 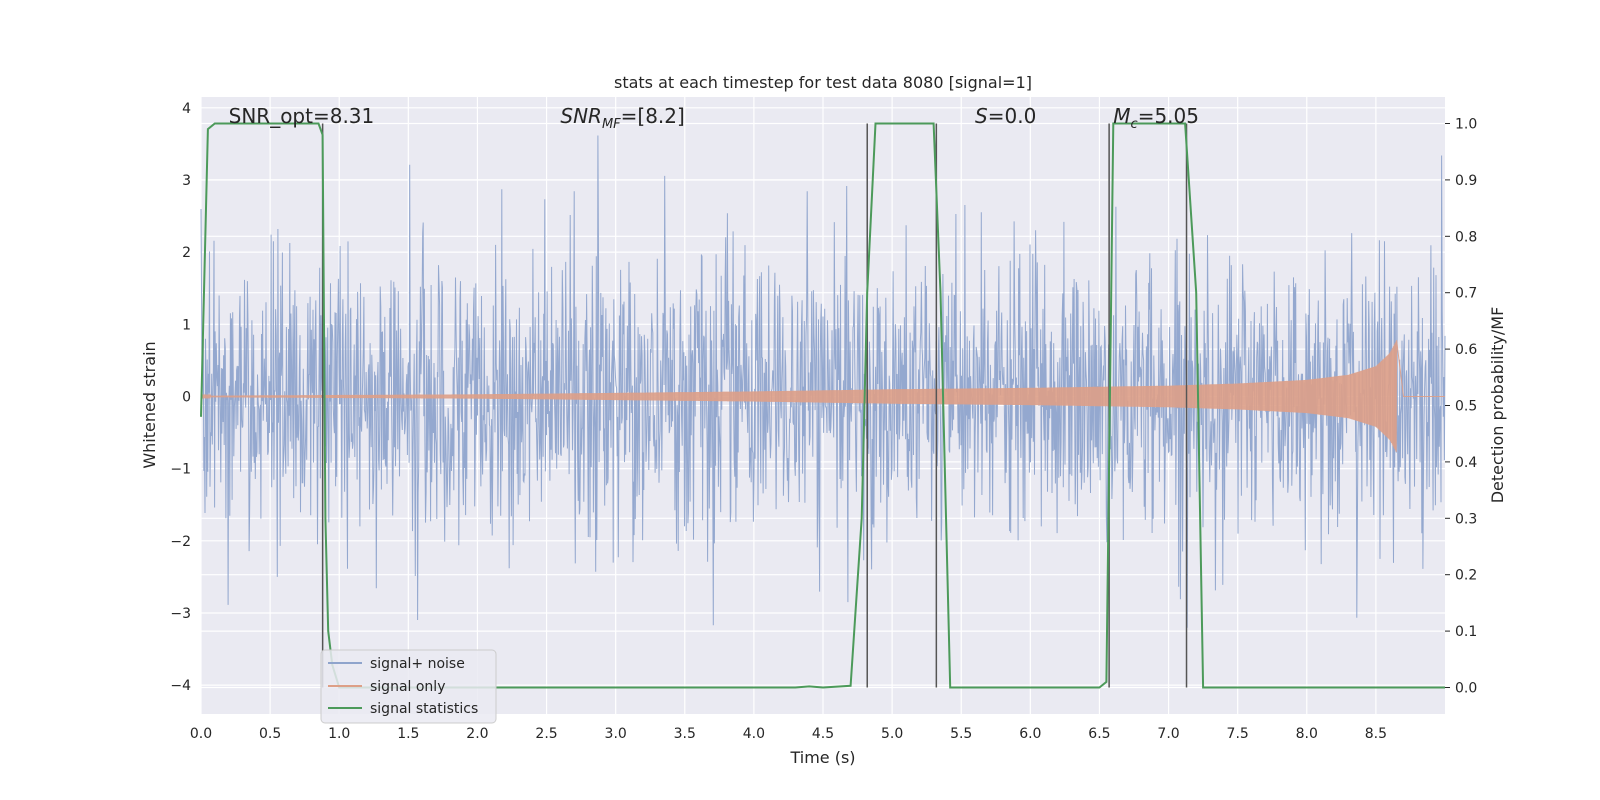 I want to click on y-axis-label: Whitened strain, so click(x=149, y=404).